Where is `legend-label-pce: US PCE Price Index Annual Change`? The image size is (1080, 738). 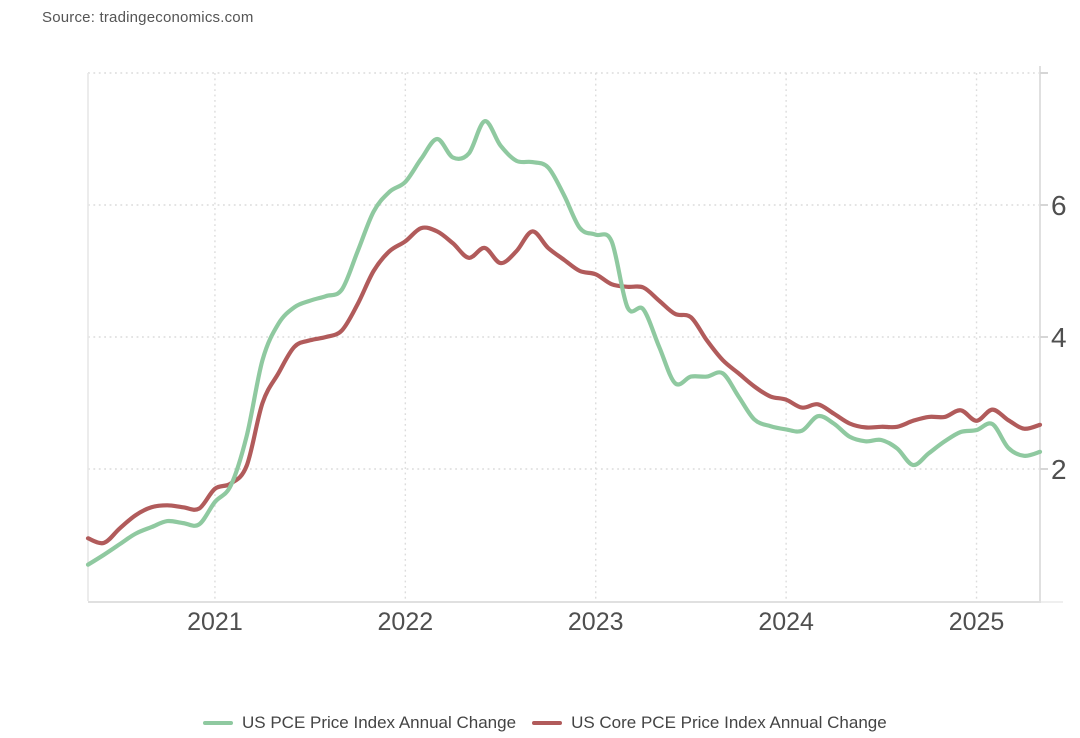
legend-label-pce: US PCE Price Index Annual Change is located at coordinates (379, 722).